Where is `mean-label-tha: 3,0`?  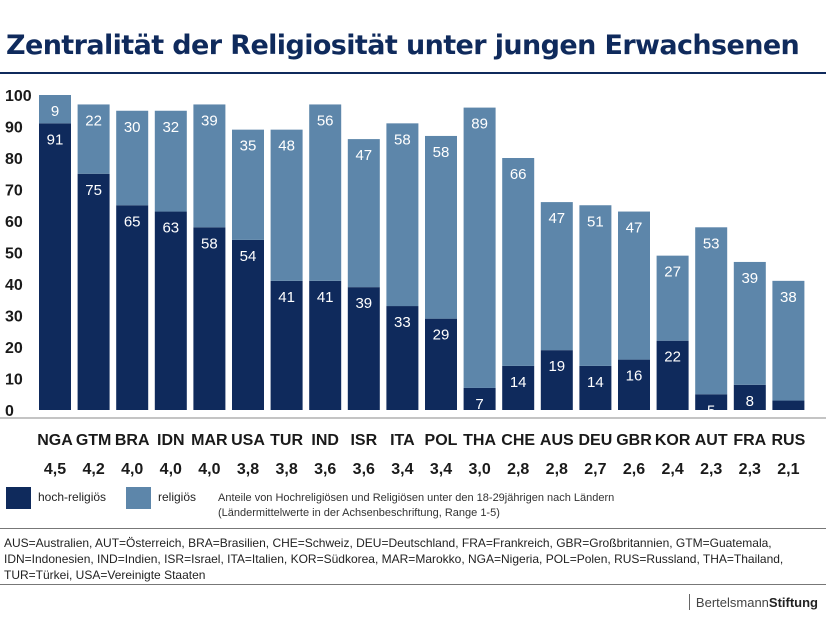
mean-label-tha: 3,0 is located at coordinates (479, 469).